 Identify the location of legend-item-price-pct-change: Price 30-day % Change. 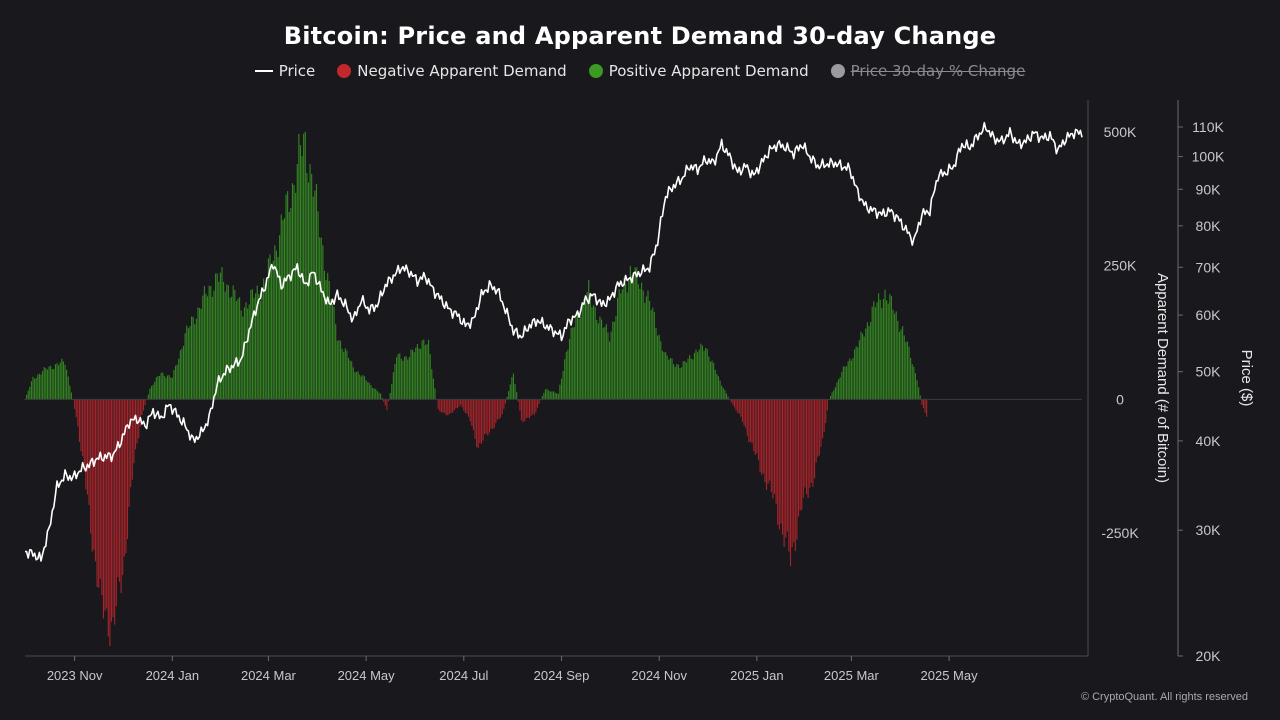
(927, 71).